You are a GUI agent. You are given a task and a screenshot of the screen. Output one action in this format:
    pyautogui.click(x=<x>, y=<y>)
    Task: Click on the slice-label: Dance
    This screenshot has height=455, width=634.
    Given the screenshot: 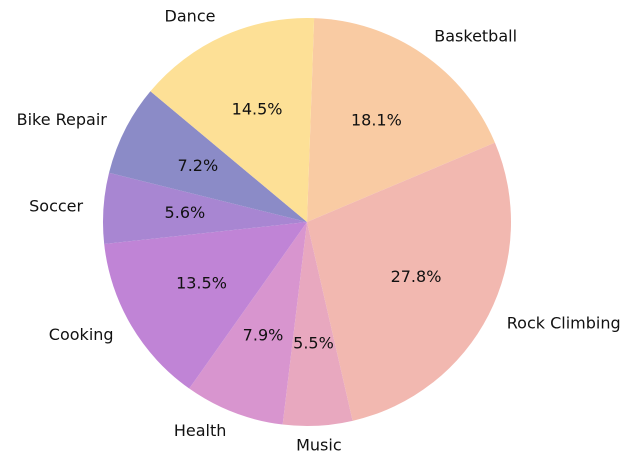 What is the action you would take?
    pyautogui.click(x=190, y=16)
    